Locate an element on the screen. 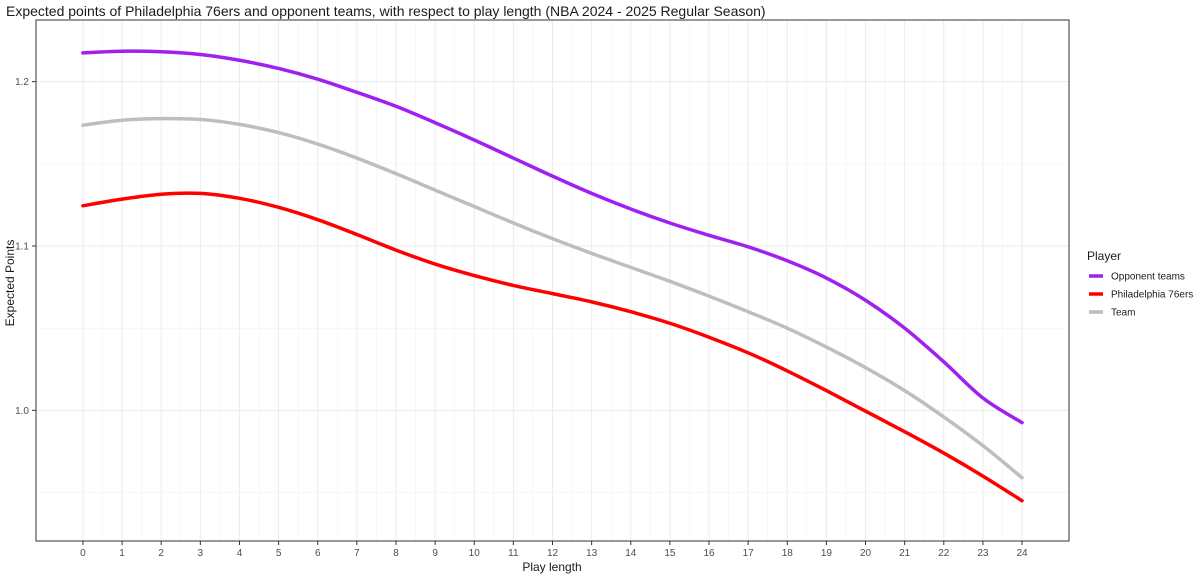  x-tick-label: 7 is located at coordinates (357, 553).